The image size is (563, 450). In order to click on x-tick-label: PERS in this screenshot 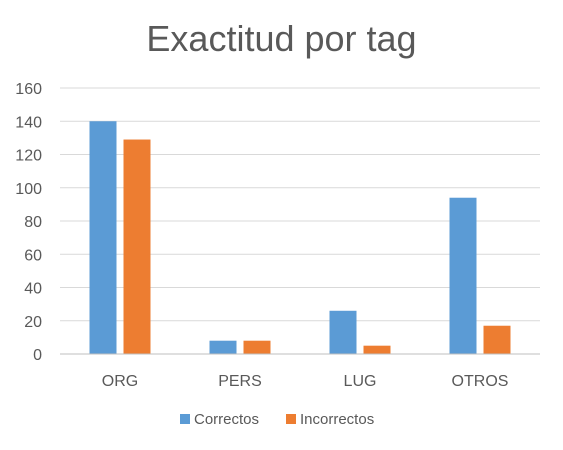, I will do `click(240, 381)`.